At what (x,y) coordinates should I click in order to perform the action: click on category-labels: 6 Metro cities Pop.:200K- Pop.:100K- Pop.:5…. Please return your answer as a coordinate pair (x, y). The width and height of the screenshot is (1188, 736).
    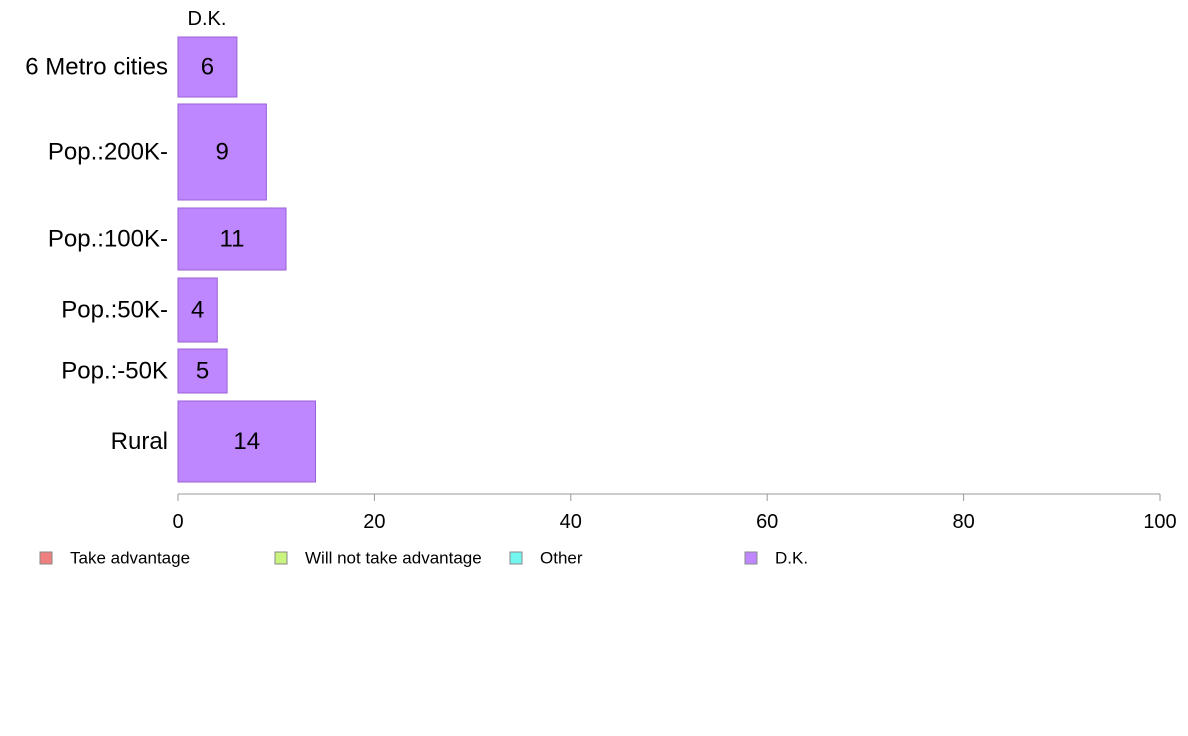
    Looking at the image, I should click on (96, 255).